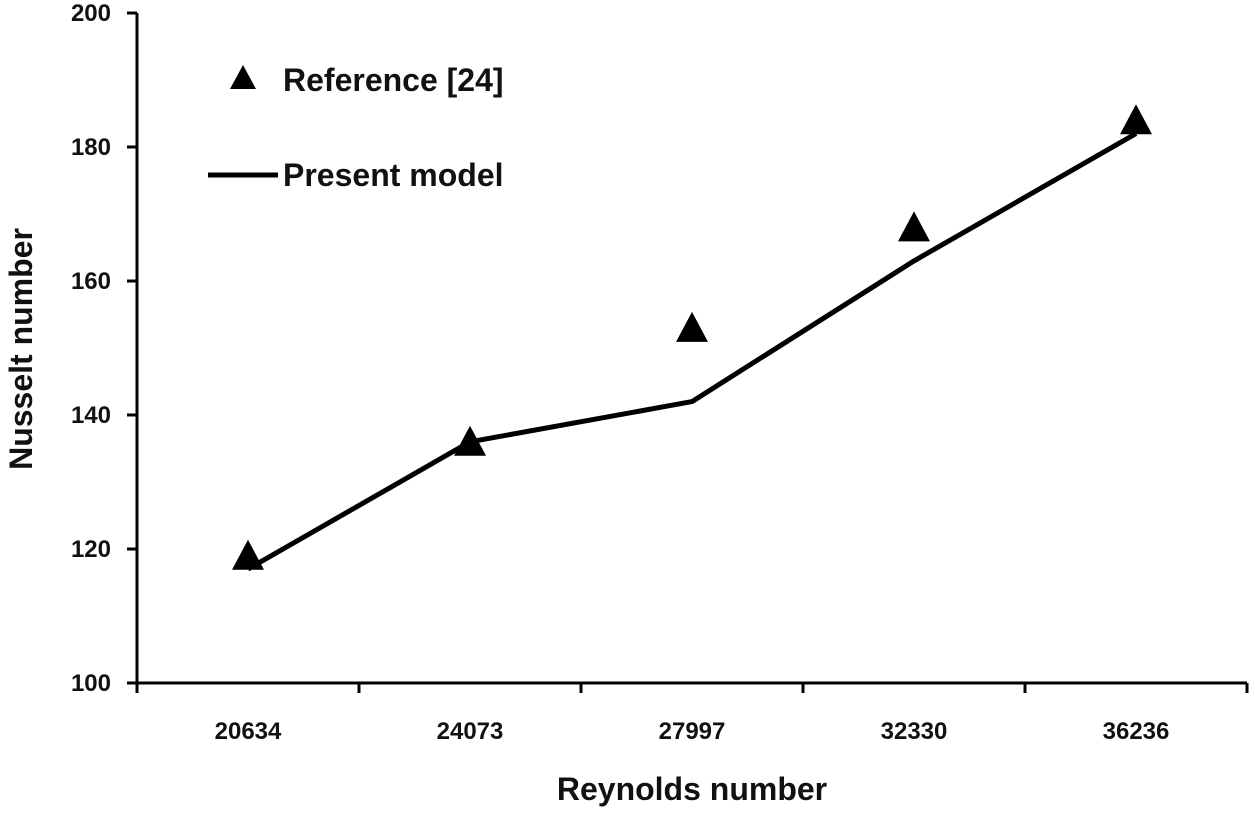 This screenshot has height=815, width=1255. Describe the element at coordinates (21, 349) in the screenshot. I see `y-axis-title: Nusselt number` at that location.